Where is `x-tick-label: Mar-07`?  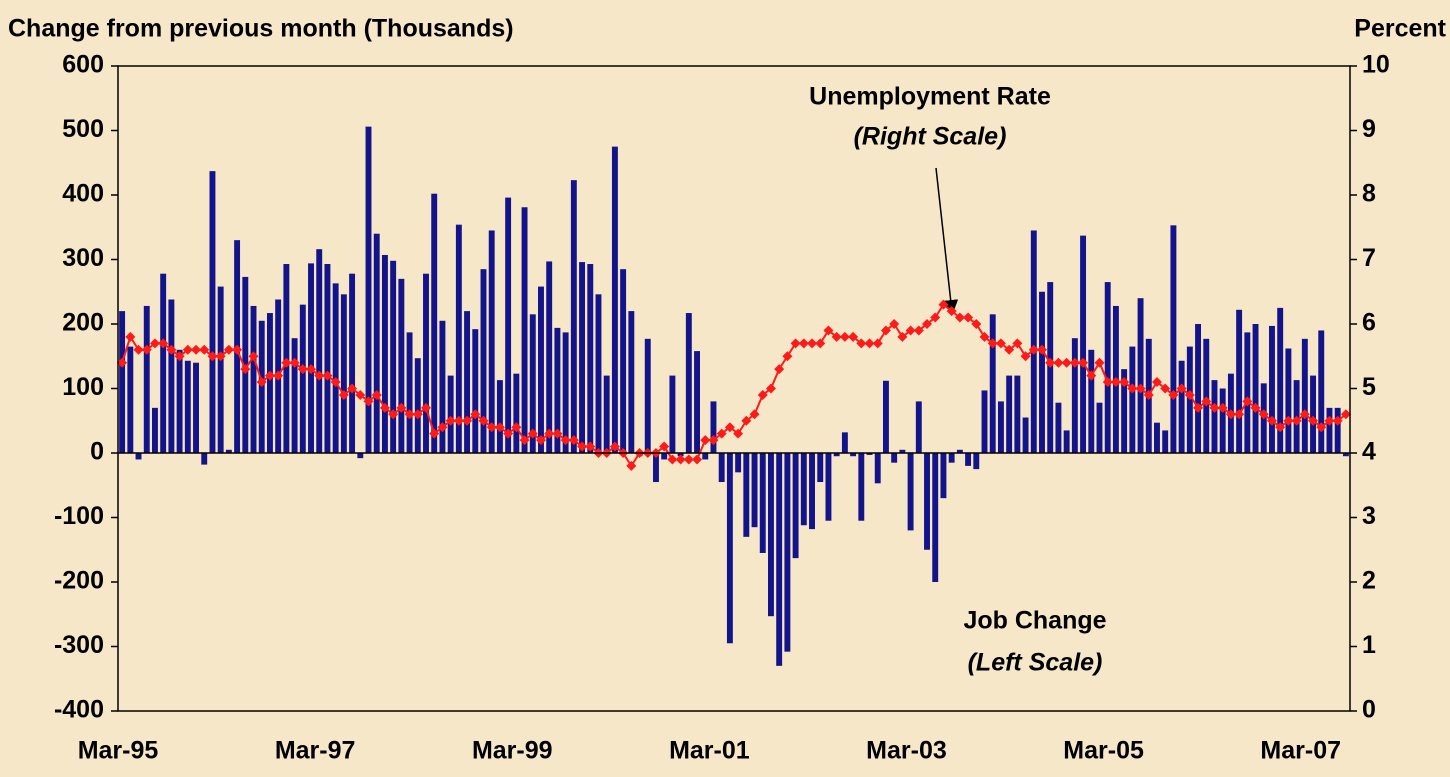 x-tick-label: Mar-07 is located at coordinates (1300, 751).